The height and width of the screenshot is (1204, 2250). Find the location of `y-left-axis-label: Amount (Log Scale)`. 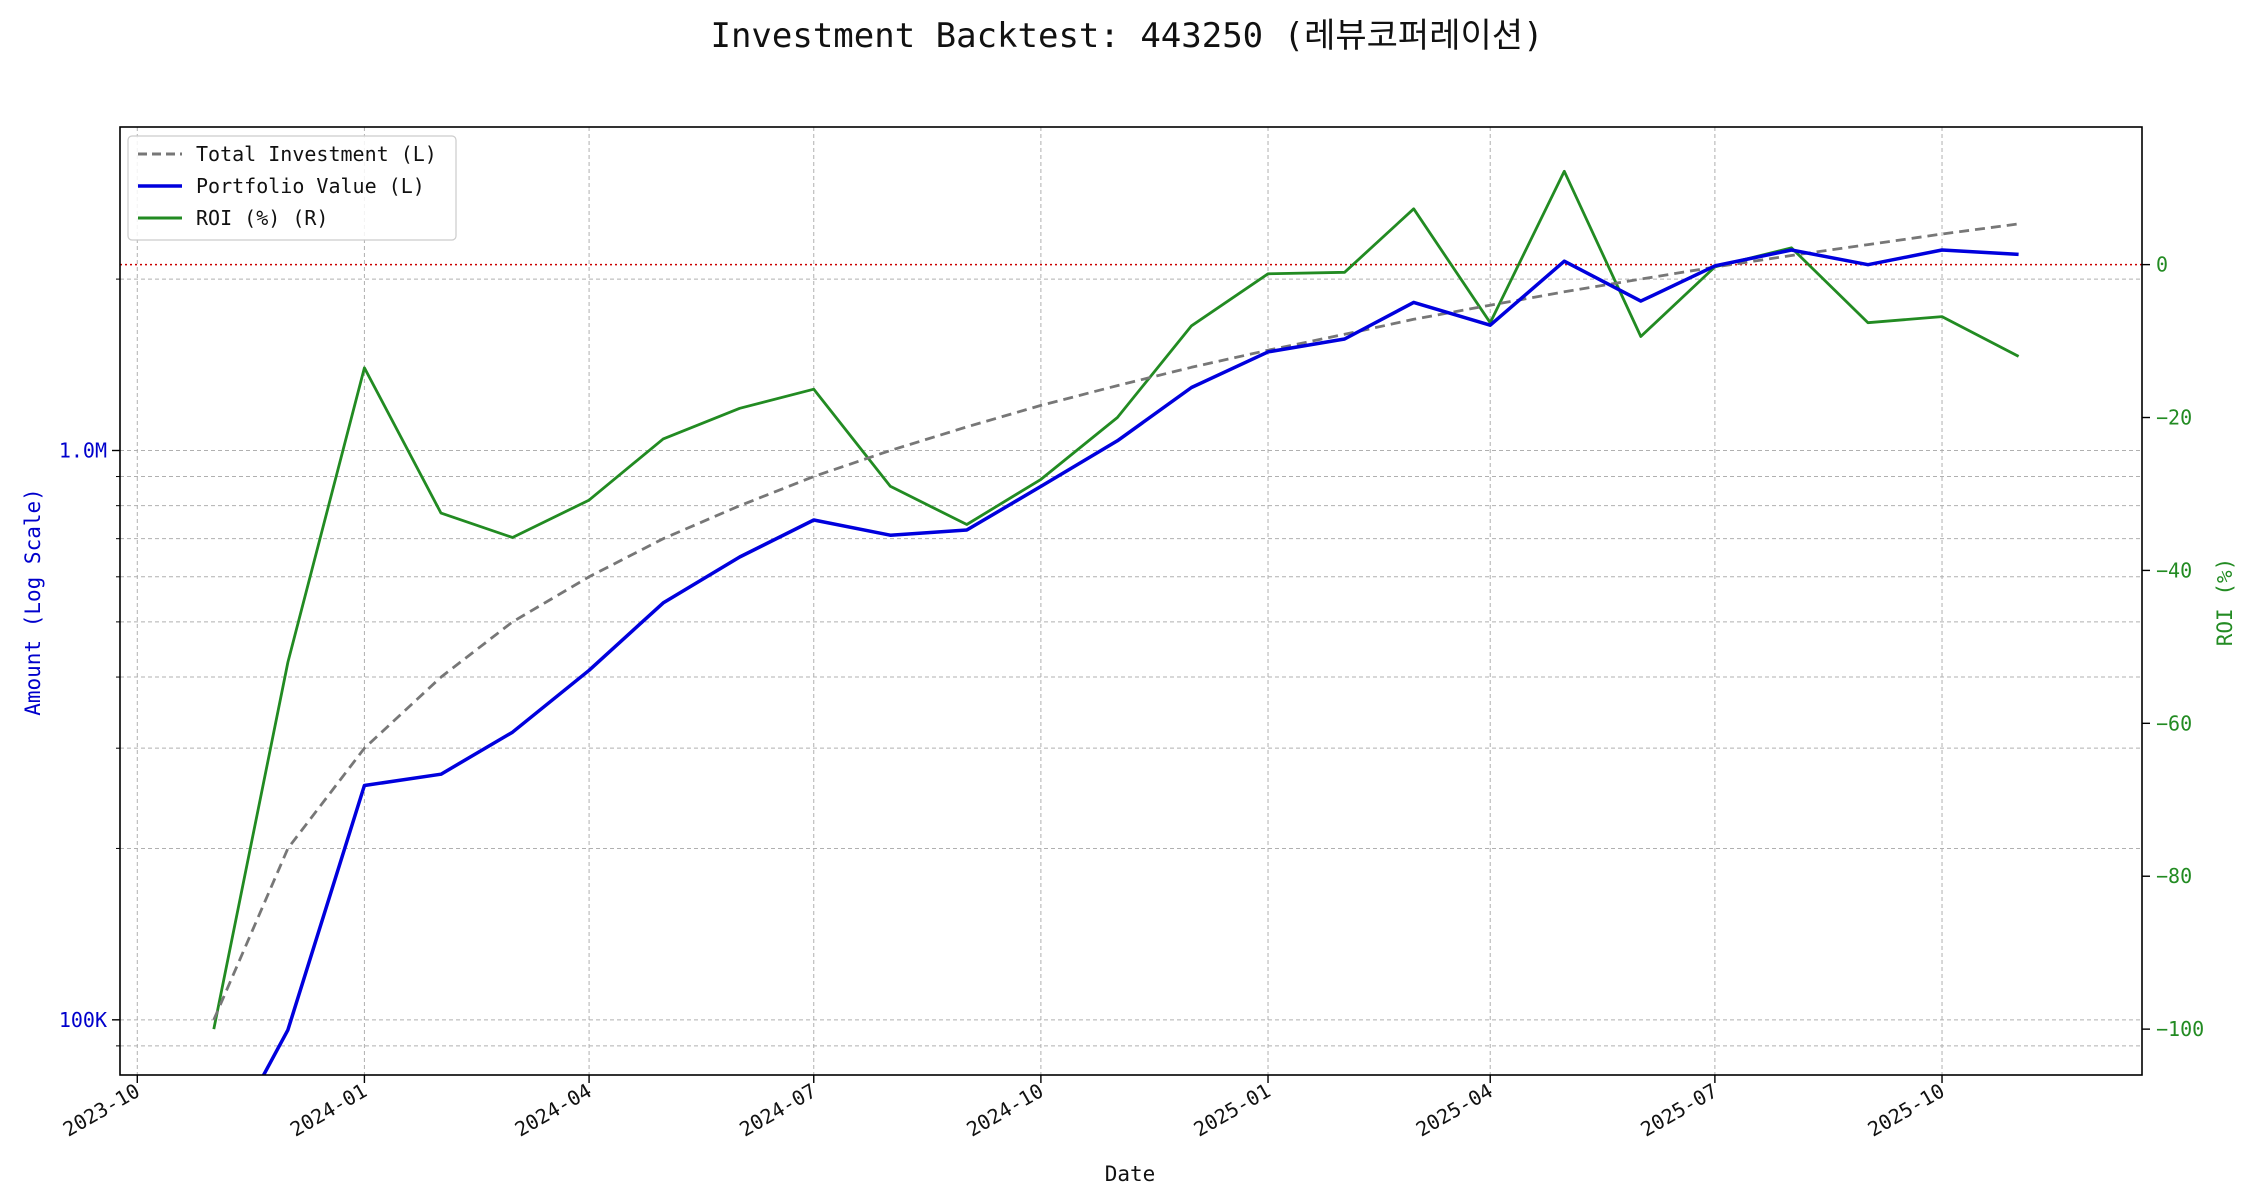

y-left-axis-label: Amount (Log Scale) is located at coordinates (33, 602).